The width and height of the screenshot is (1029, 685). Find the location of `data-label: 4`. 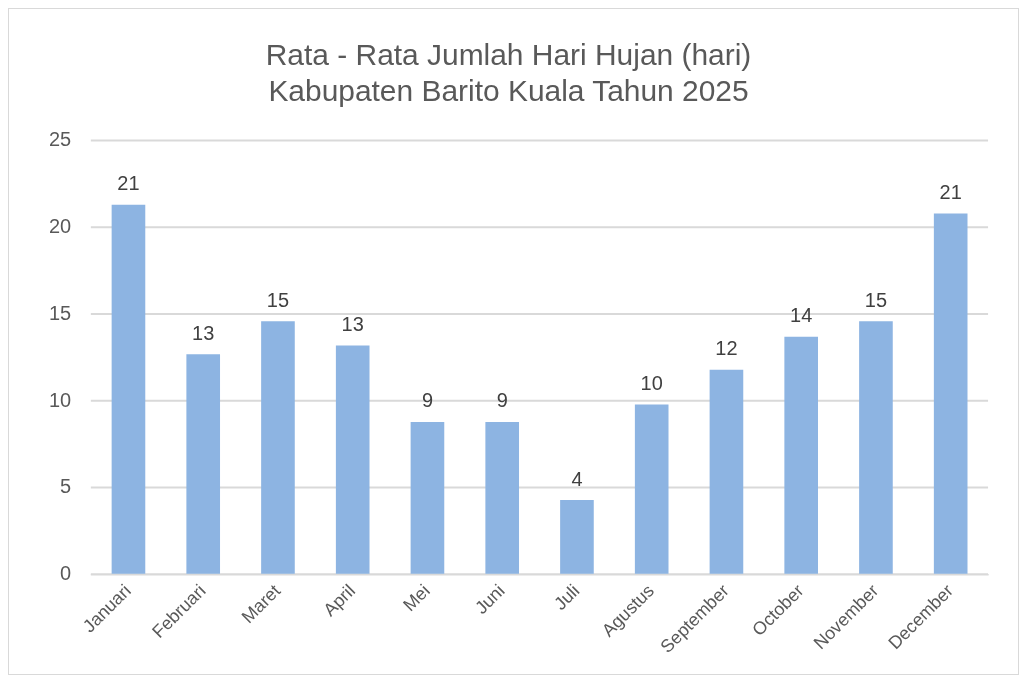

data-label: 4 is located at coordinates (577, 478).